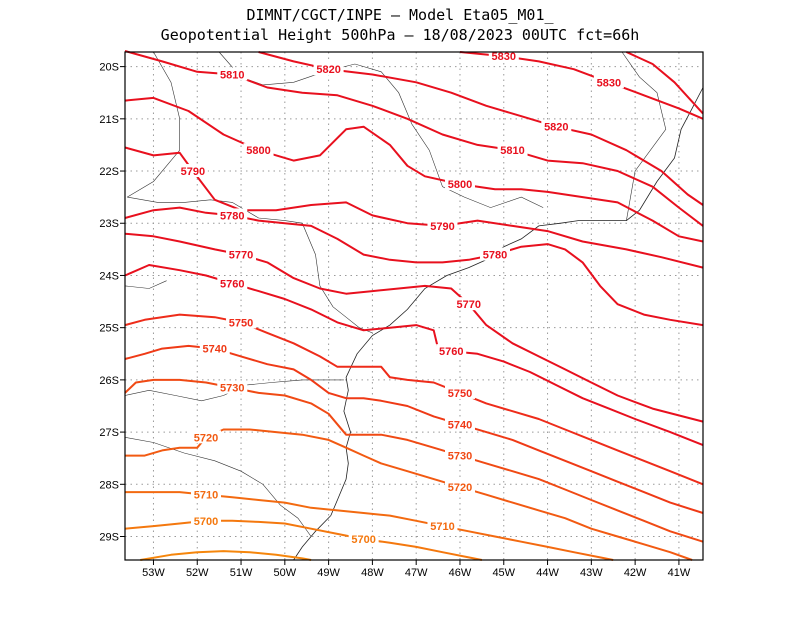  Describe the element at coordinates (635, 573) in the screenshot. I see `lon-tick-label: 42W` at that location.